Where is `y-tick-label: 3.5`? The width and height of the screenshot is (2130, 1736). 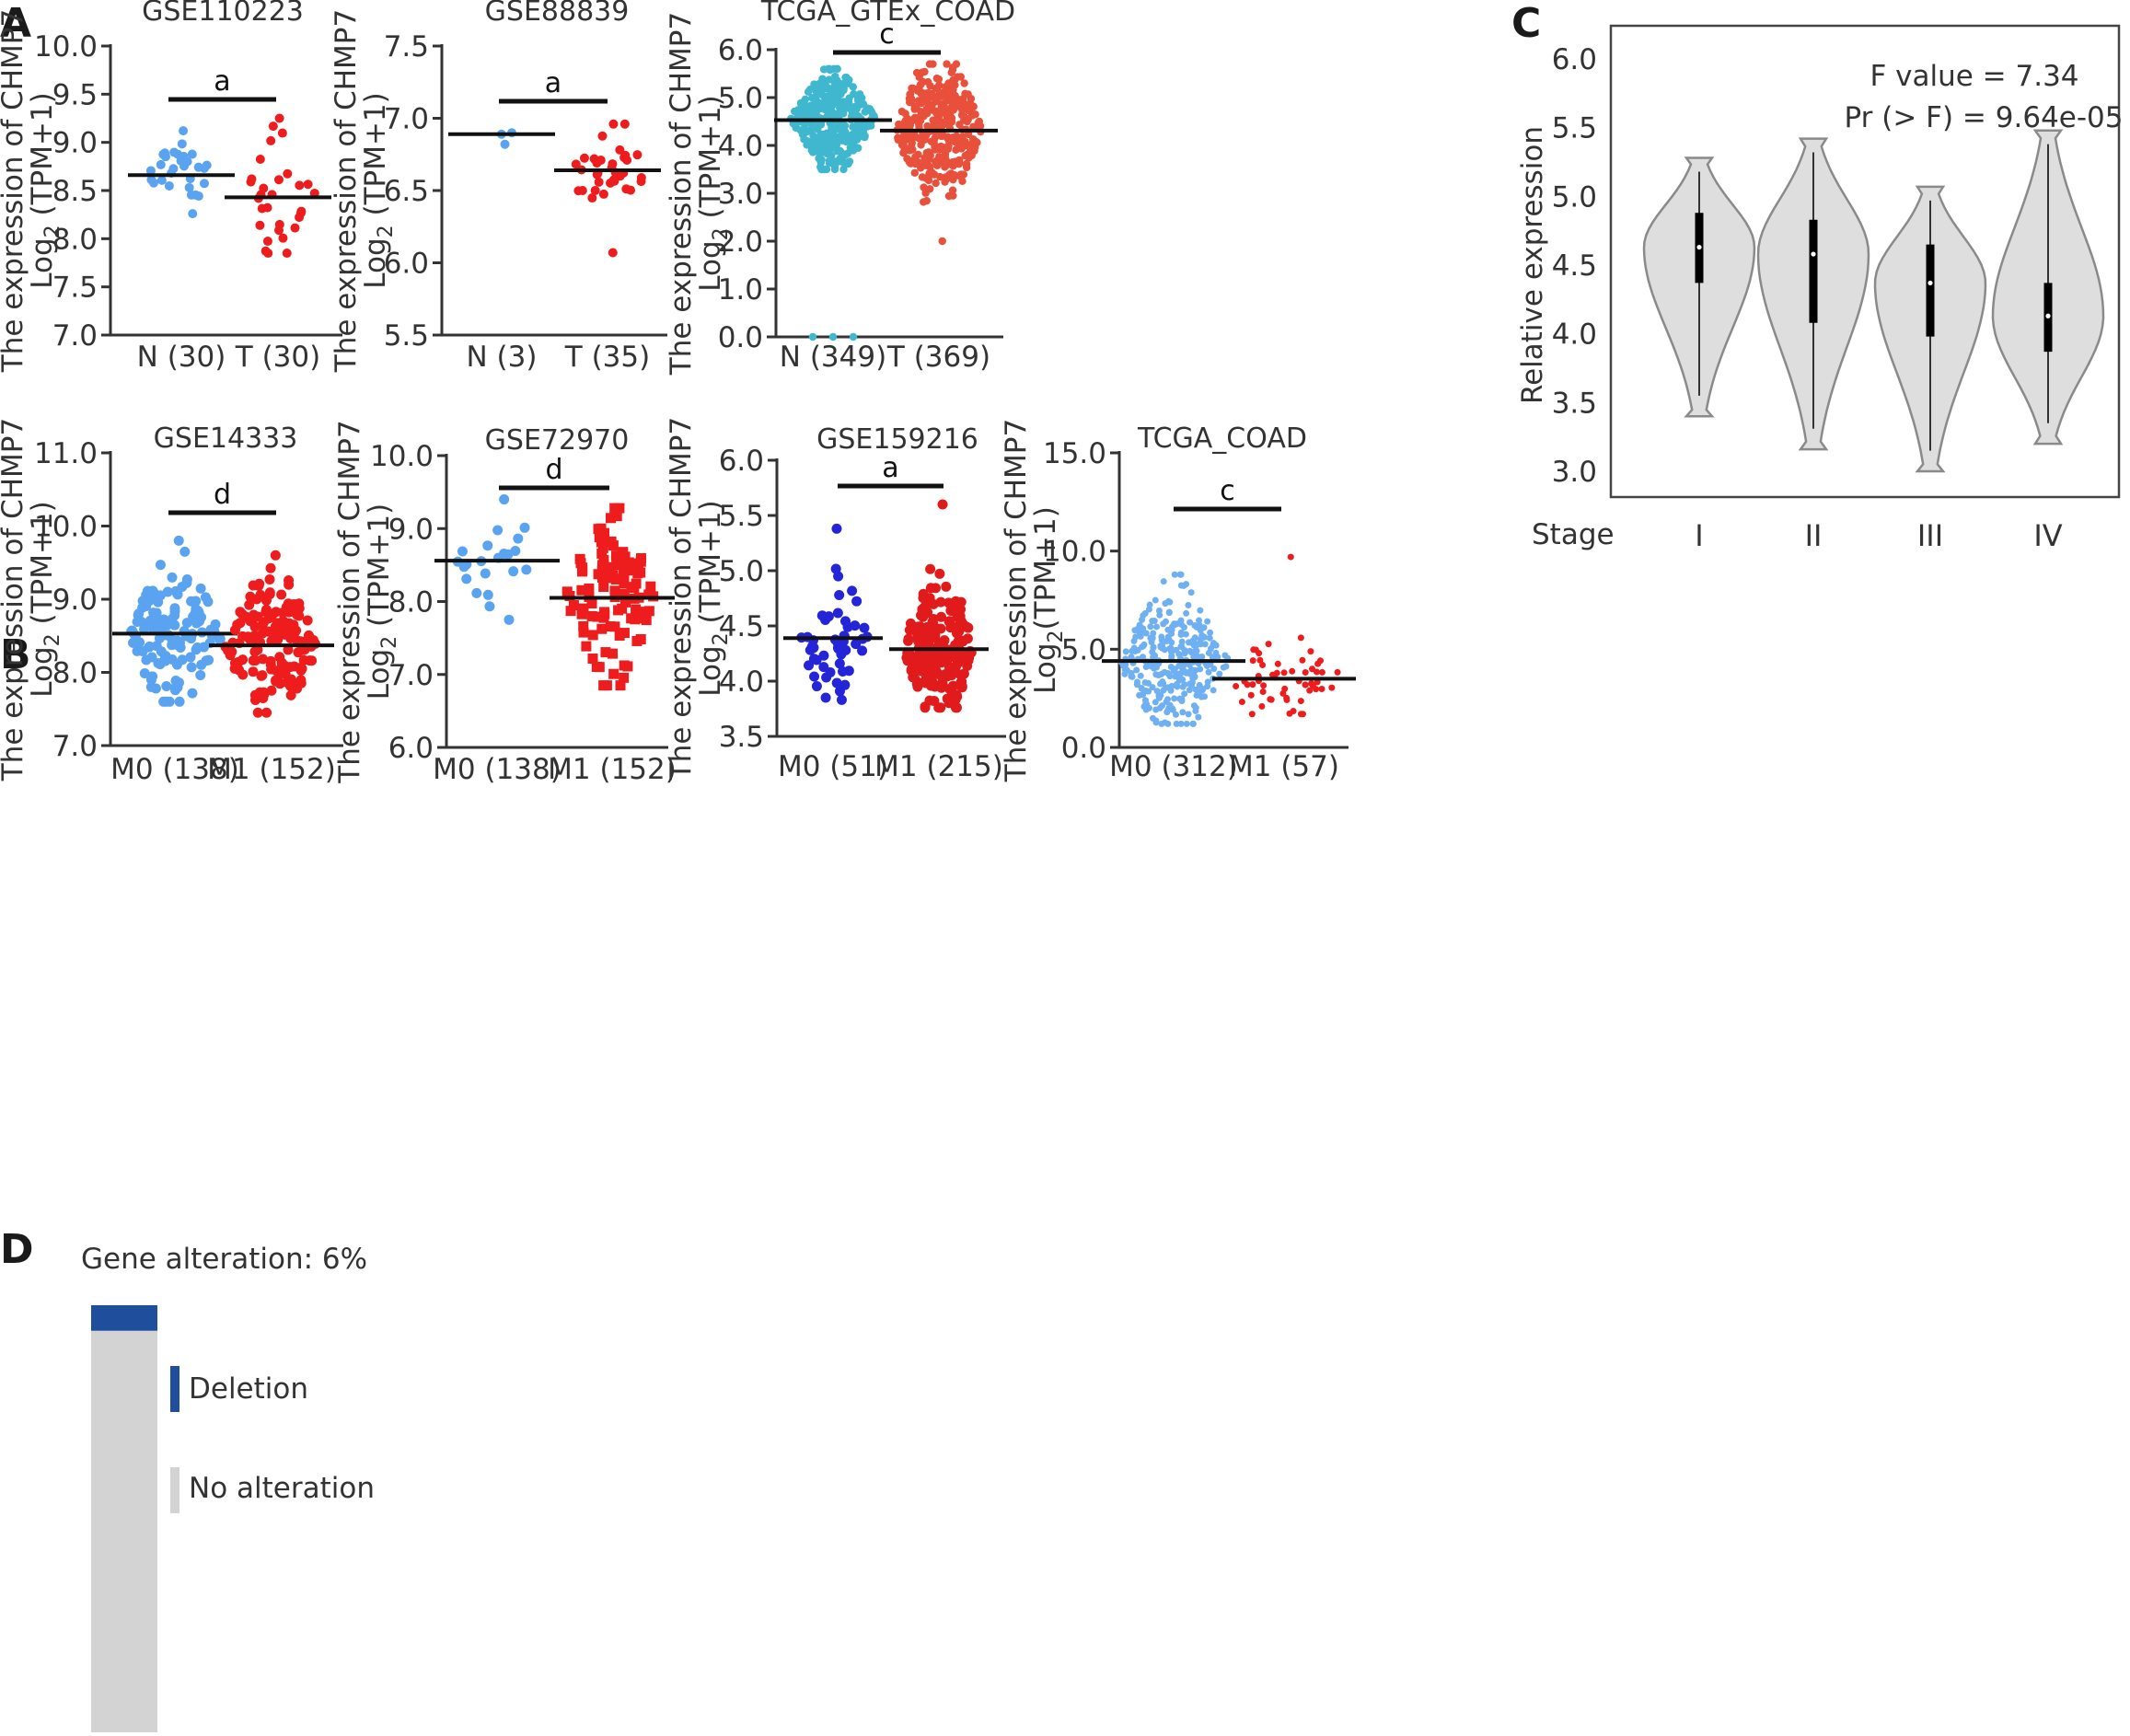
y-tick-label: 3.5 is located at coordinates (741, 738).